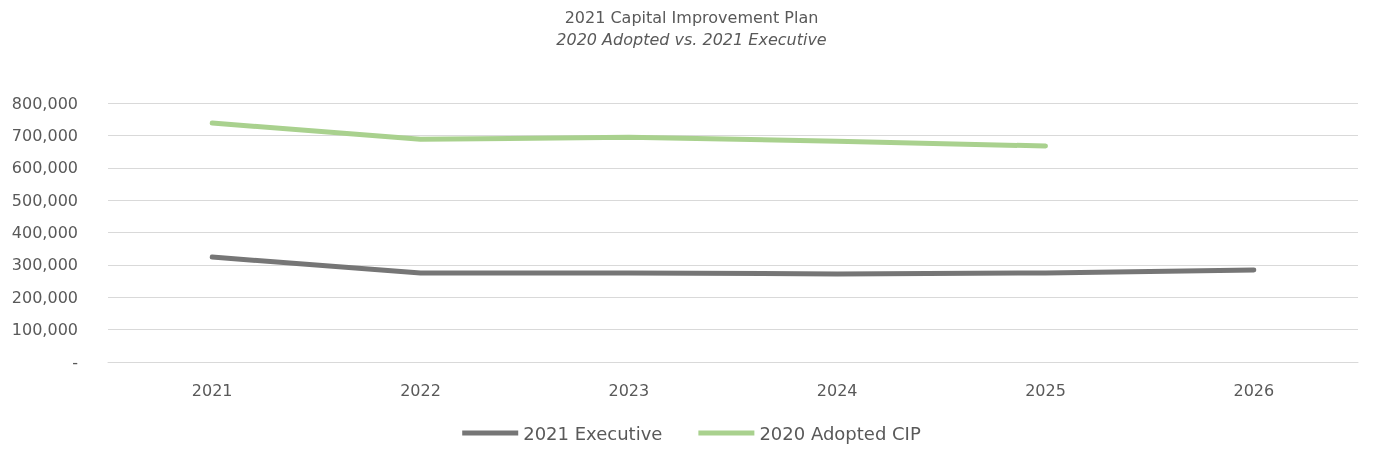 This screenshot has height=455, width=1383. What do you see at coordinates (44, 297) in the screenshot?
I see `y-tick-label: 200,000` at bounding box center [44, 297].